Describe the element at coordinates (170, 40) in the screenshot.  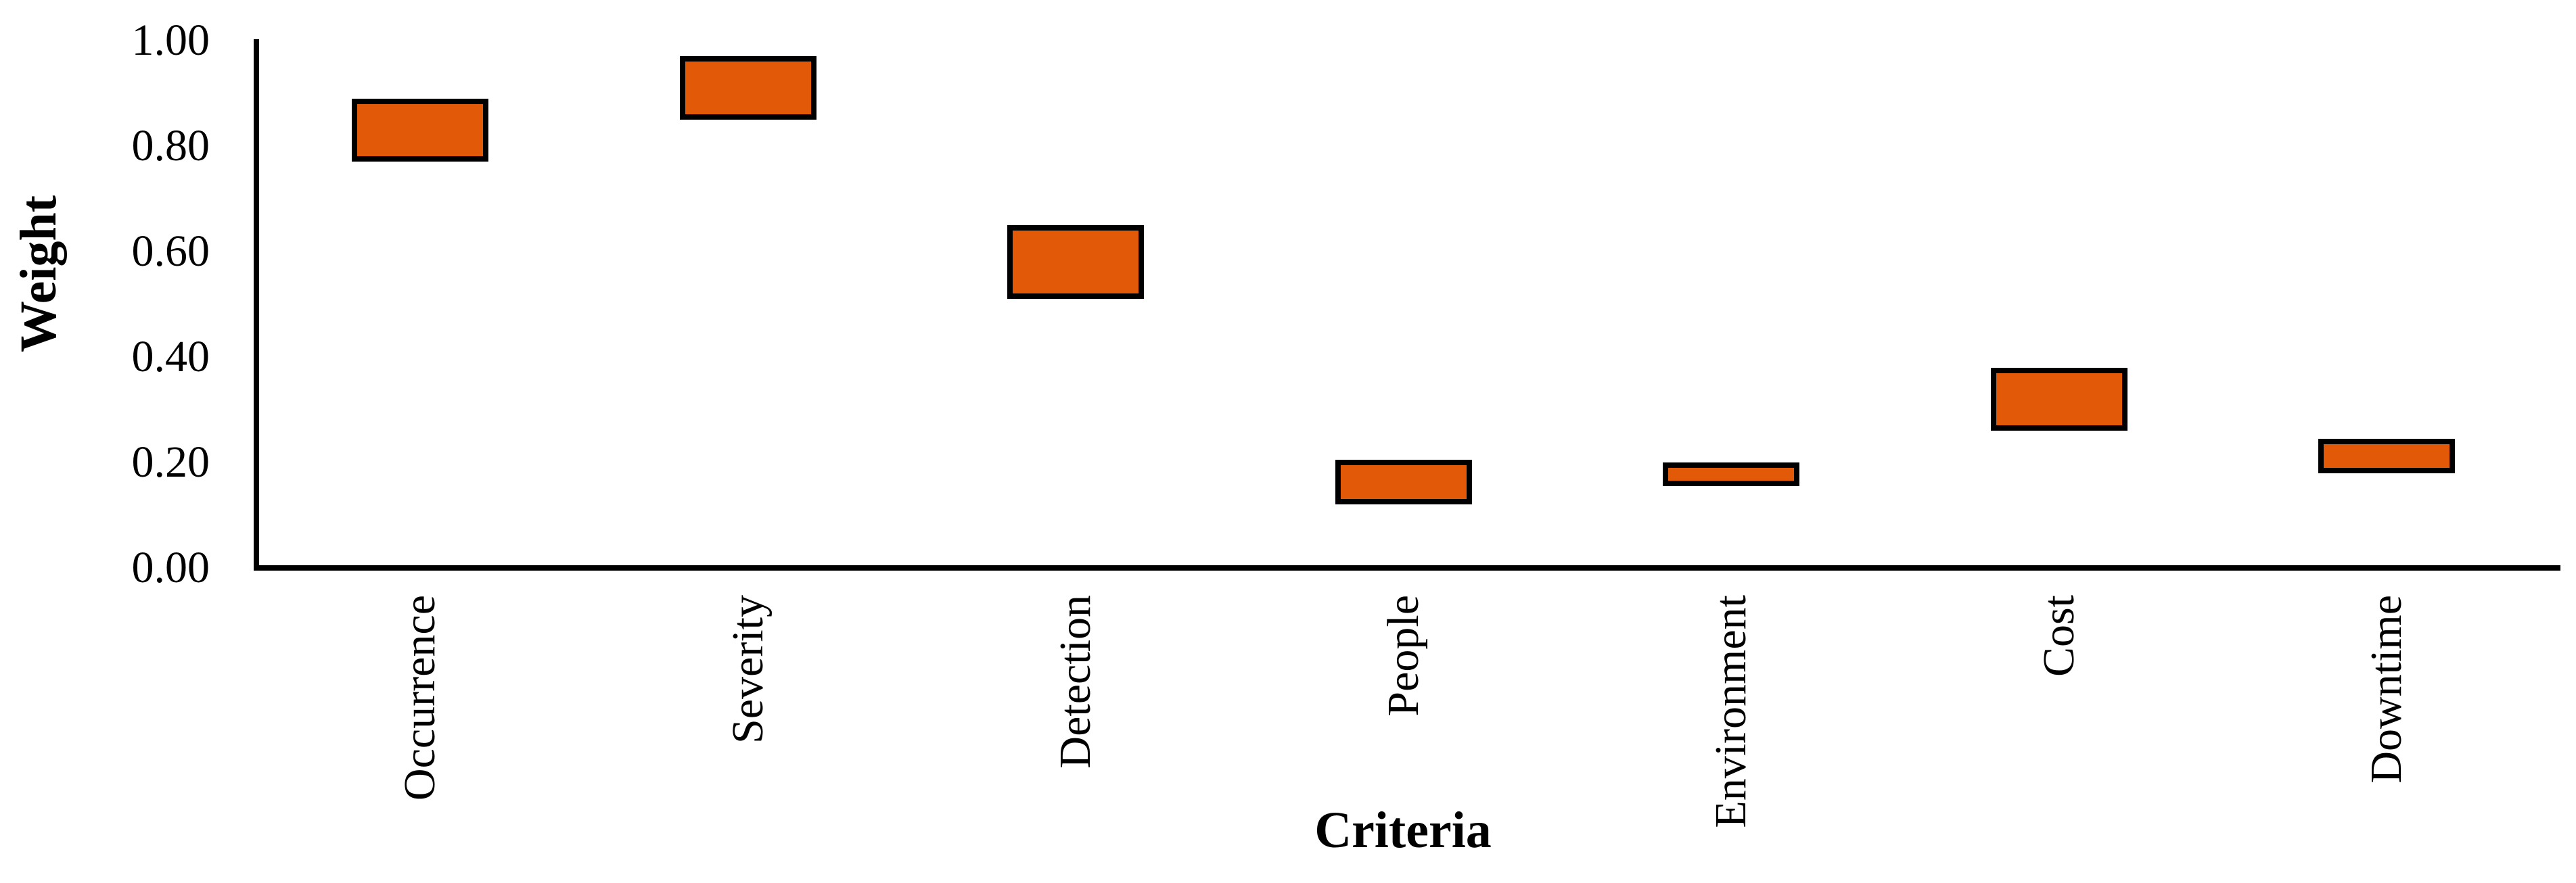
I see `y-tick-label: 1.00` at that location.